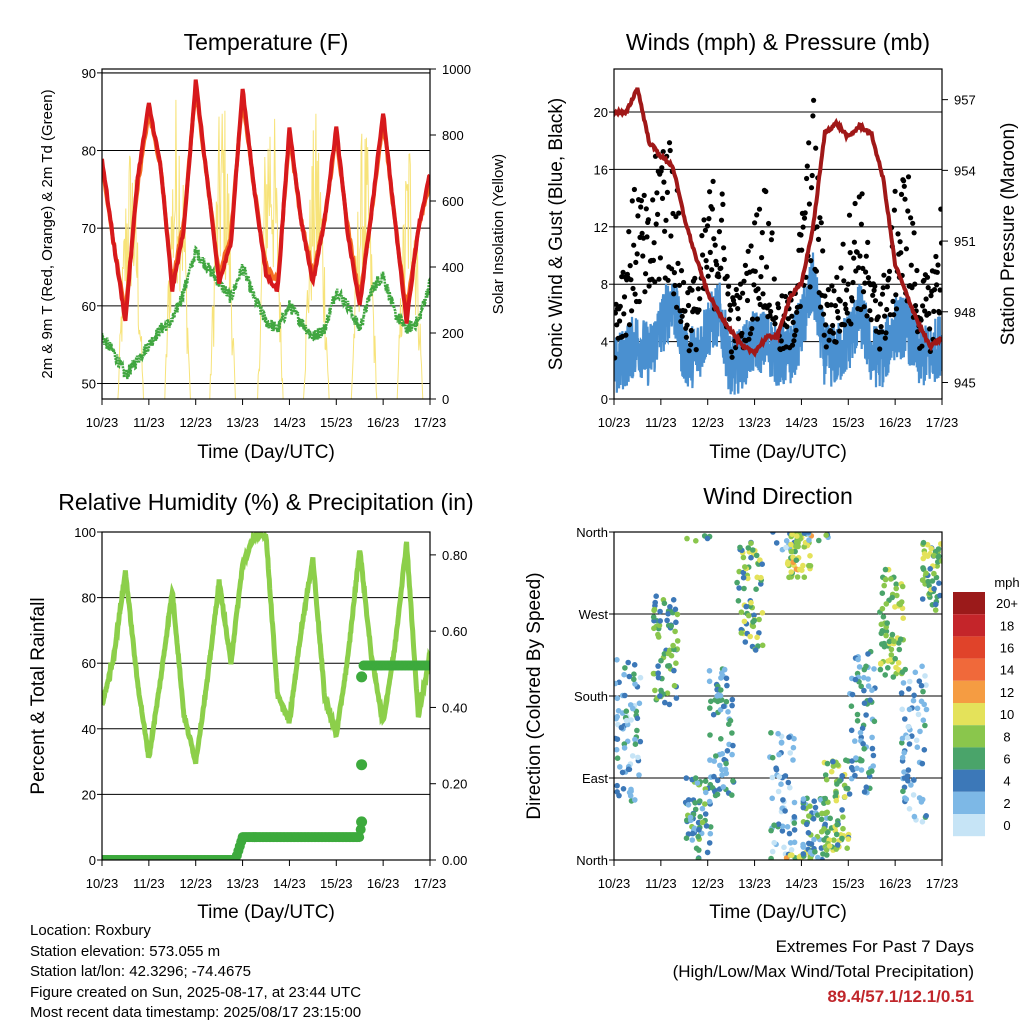  I want to click on precip-point, so click(427, 665).